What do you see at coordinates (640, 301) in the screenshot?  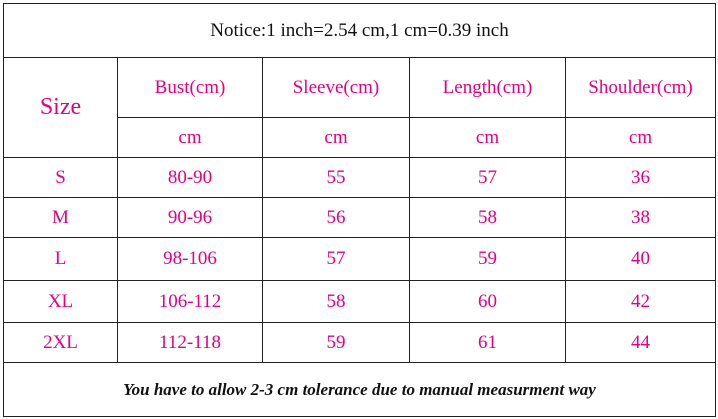 I see `value-cell: 42` at bounding box center [640, 301].